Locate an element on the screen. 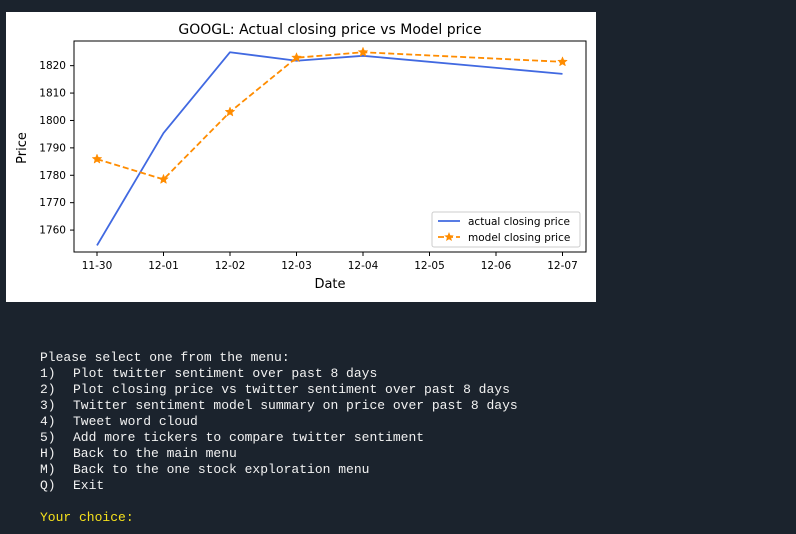  x-tick-label: 12-07 is located at coordinates (562, 266).